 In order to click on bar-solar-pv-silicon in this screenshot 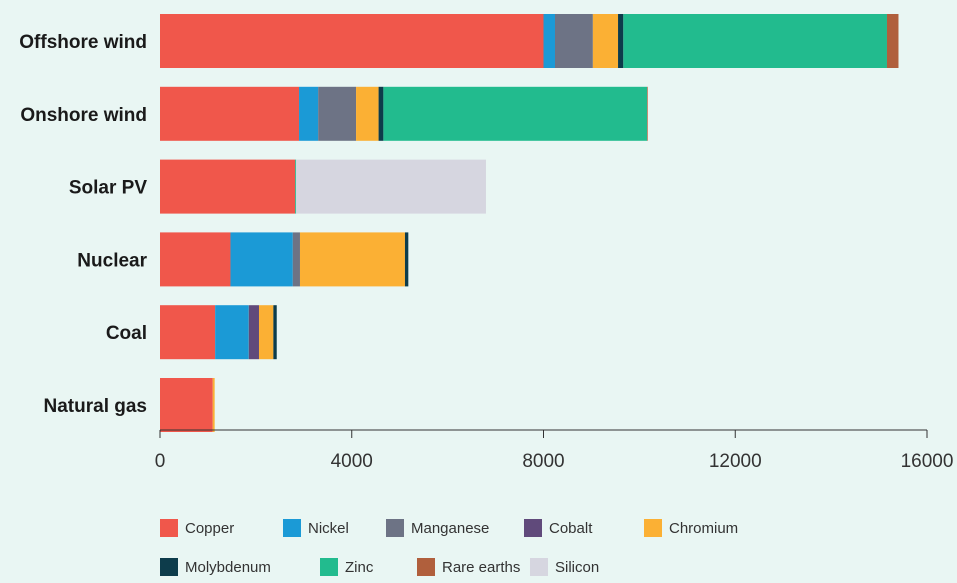, I will do `click(391, 186)`.